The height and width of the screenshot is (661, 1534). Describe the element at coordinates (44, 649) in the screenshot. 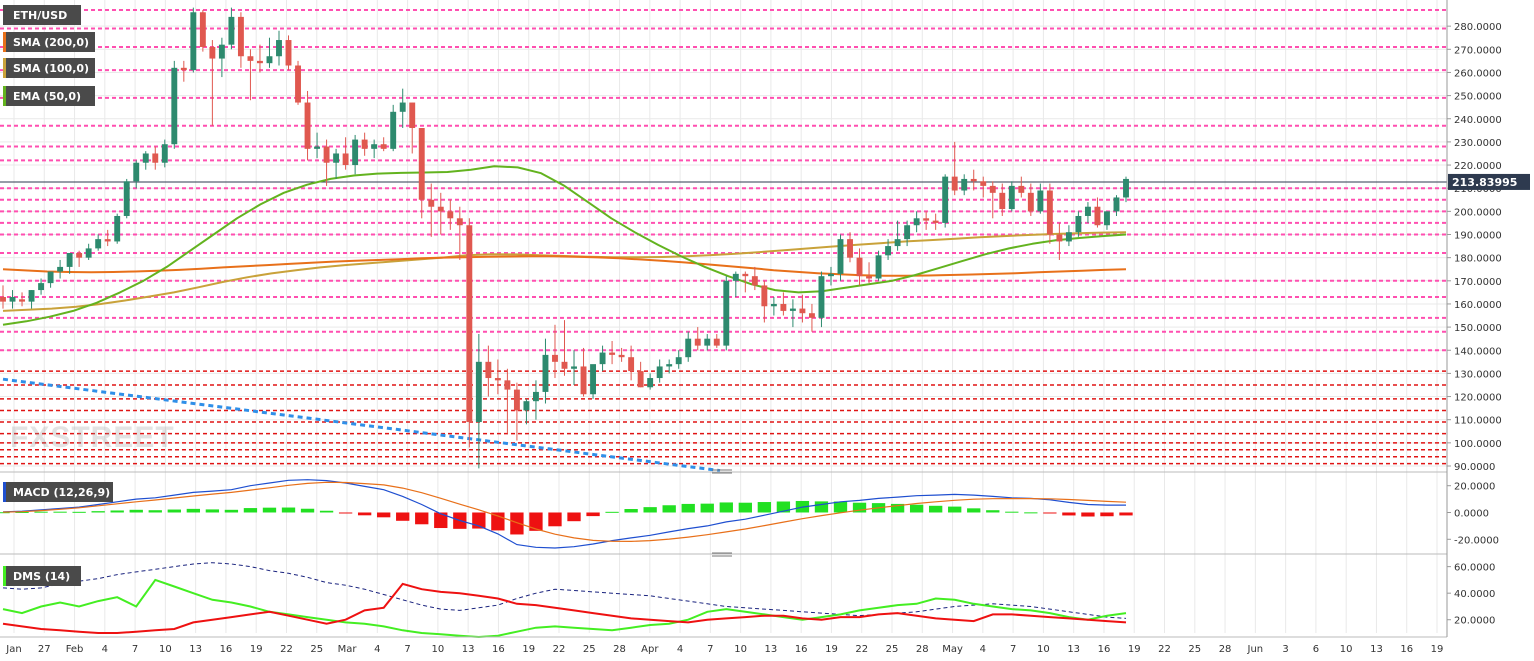

I see `x-tick-label: 27` at that location.